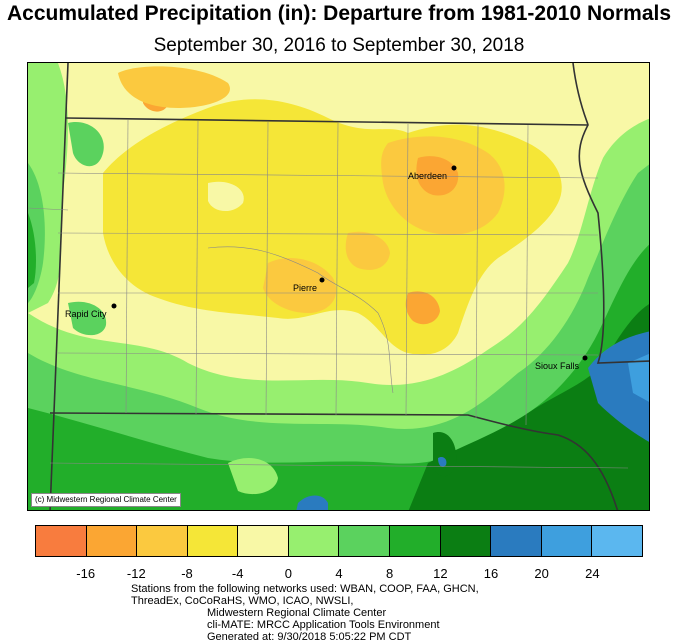 The width and height of the screenshot is (678, 643). I want to click on legend-tick-label: -4, so click(237, 573).